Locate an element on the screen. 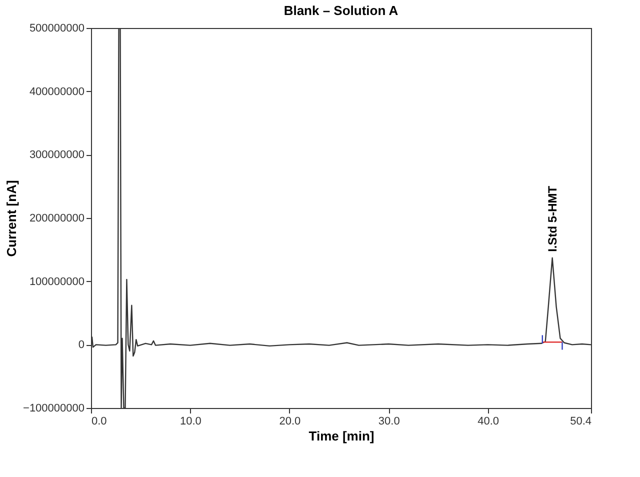  y-tick-label: −100000000 is located at coordinates (53, 408).